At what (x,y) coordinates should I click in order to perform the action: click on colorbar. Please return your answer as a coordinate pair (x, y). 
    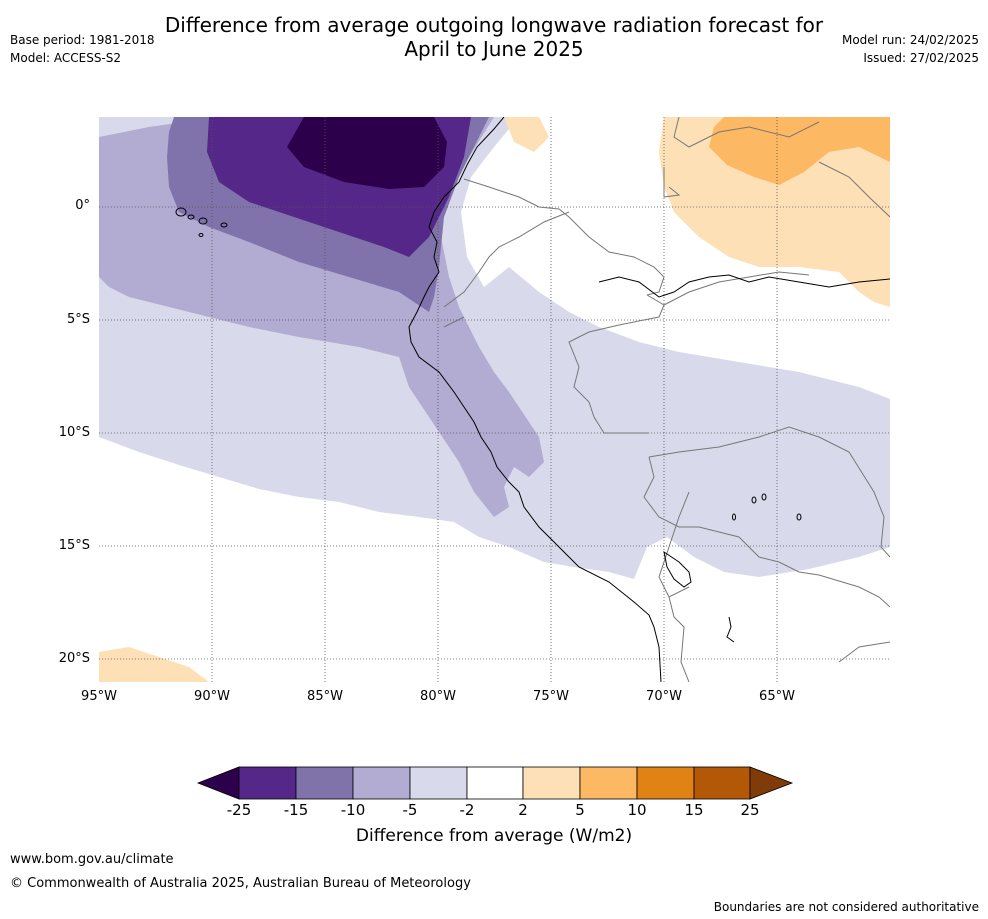
    Looking at the image, I should click on (495, 783).